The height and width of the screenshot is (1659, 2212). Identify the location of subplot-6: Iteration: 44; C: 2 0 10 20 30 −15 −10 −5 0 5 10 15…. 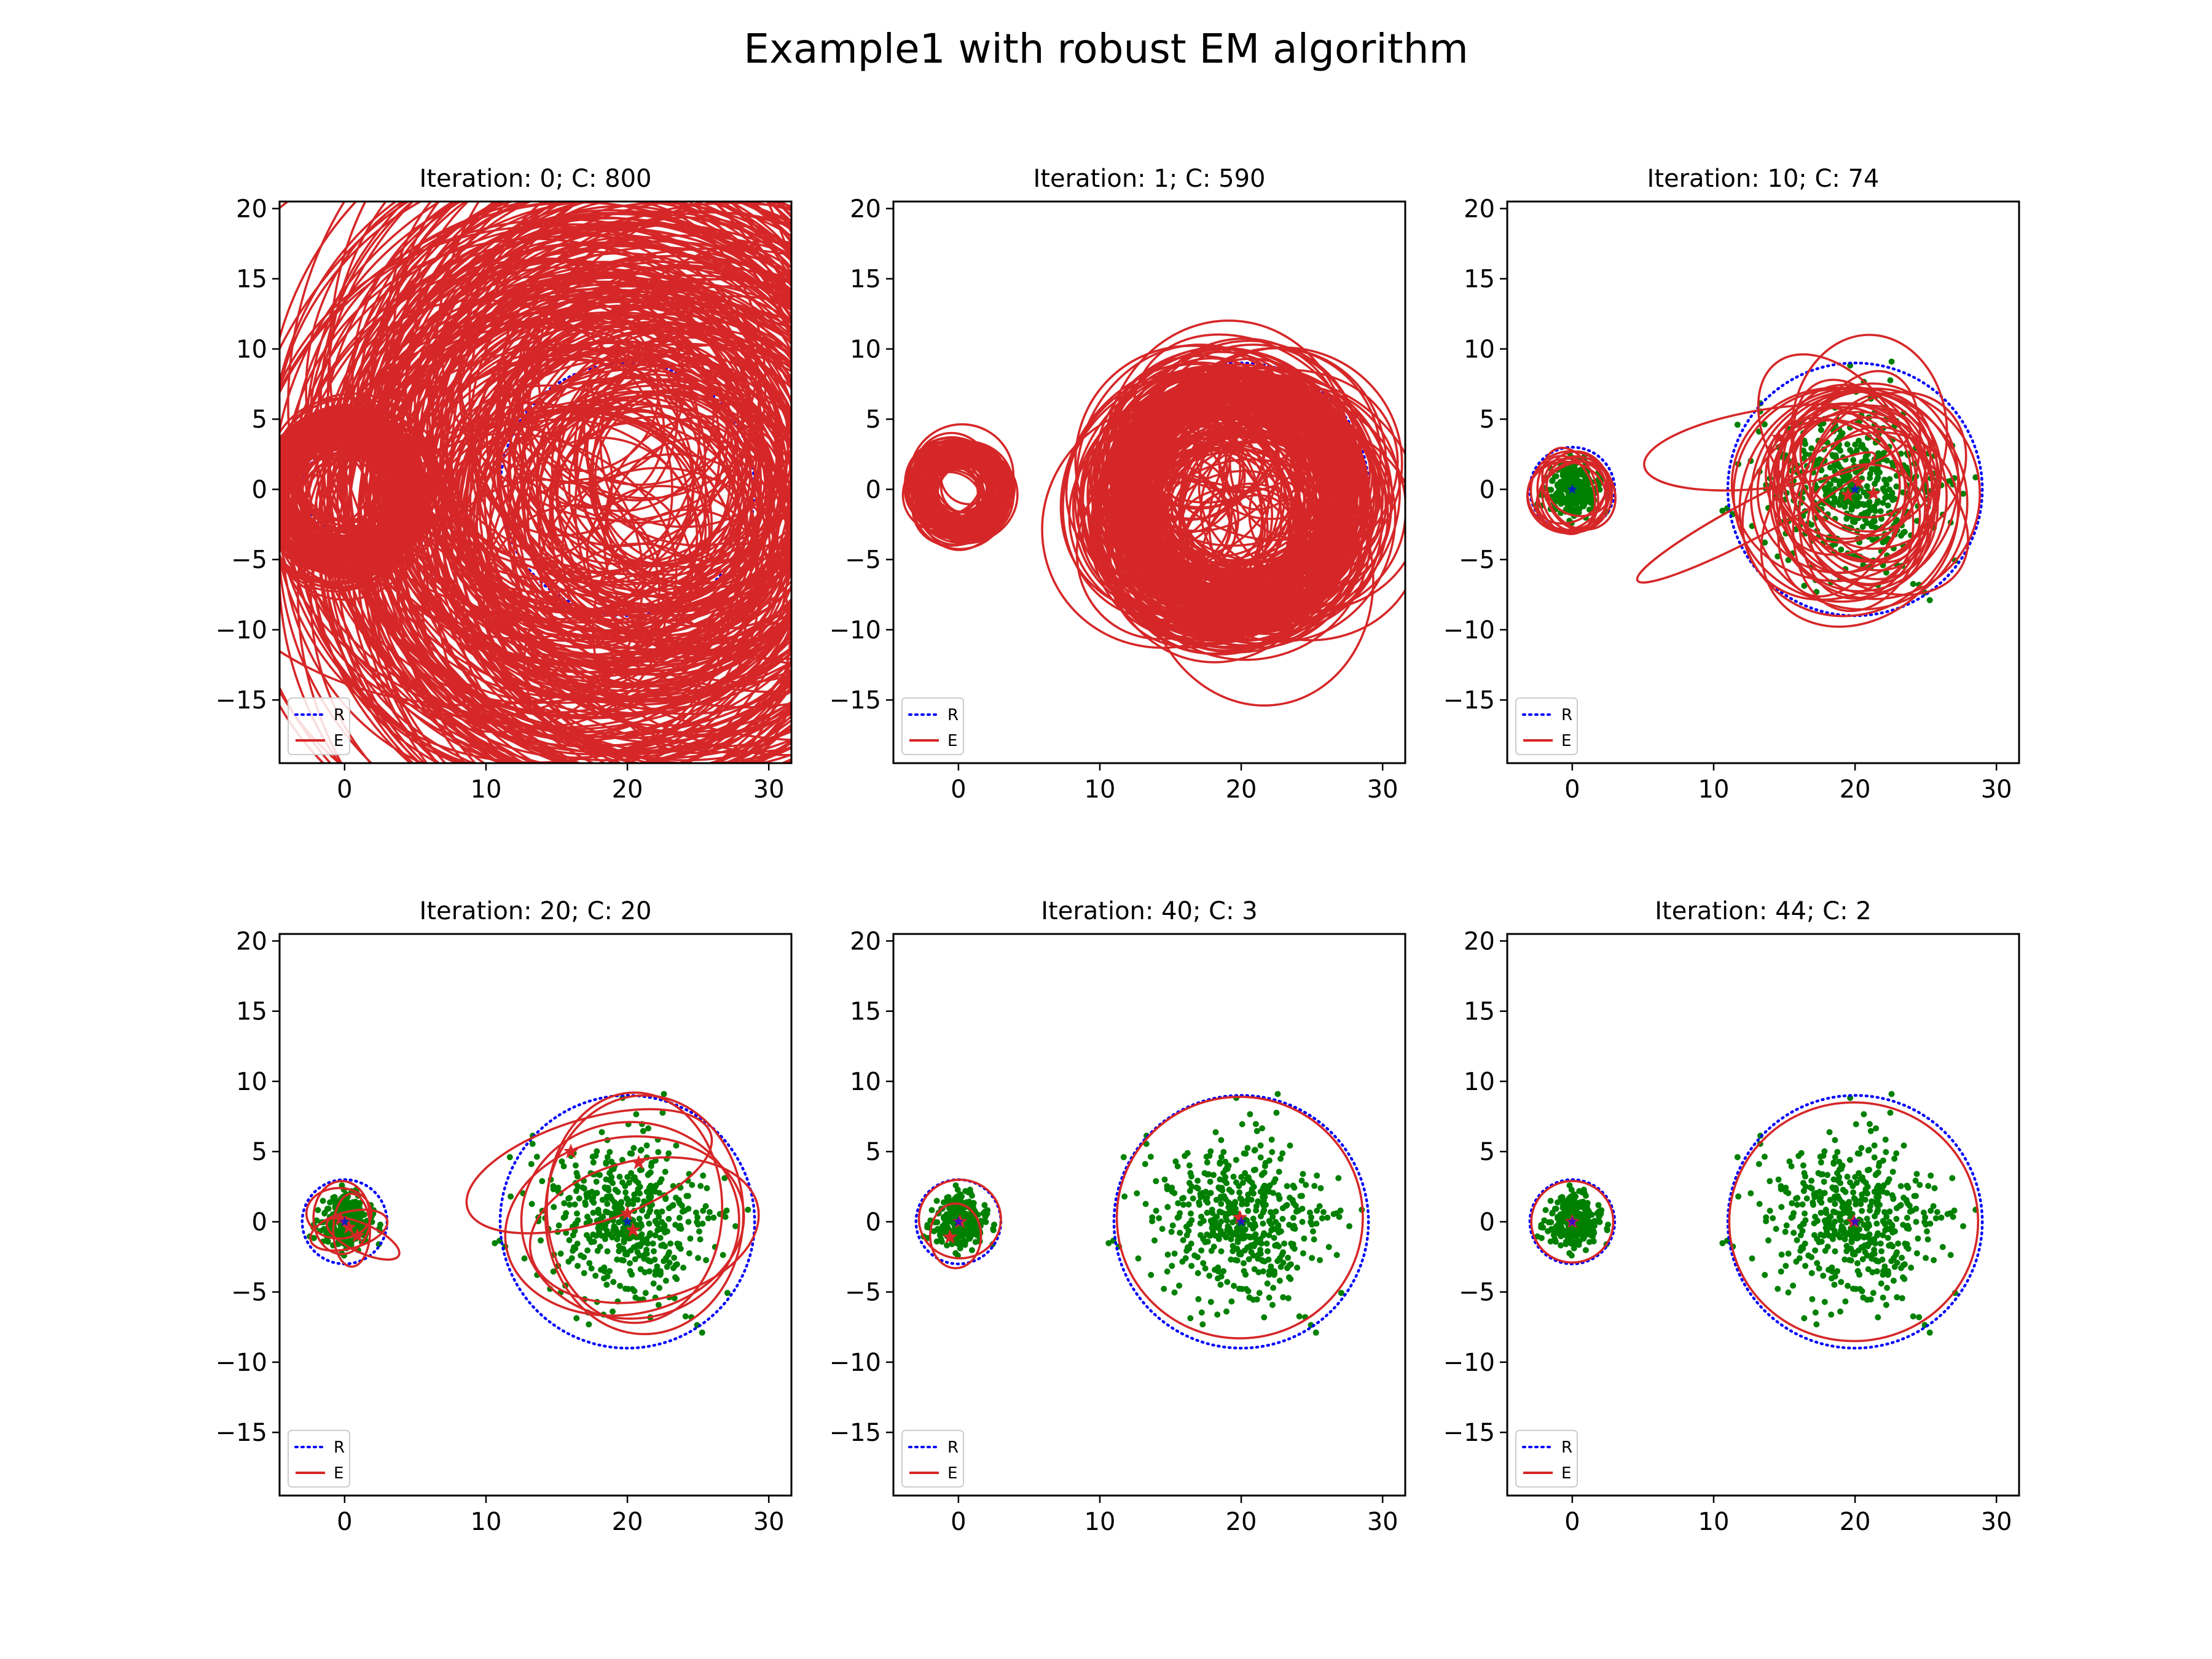
(1731, 1216).